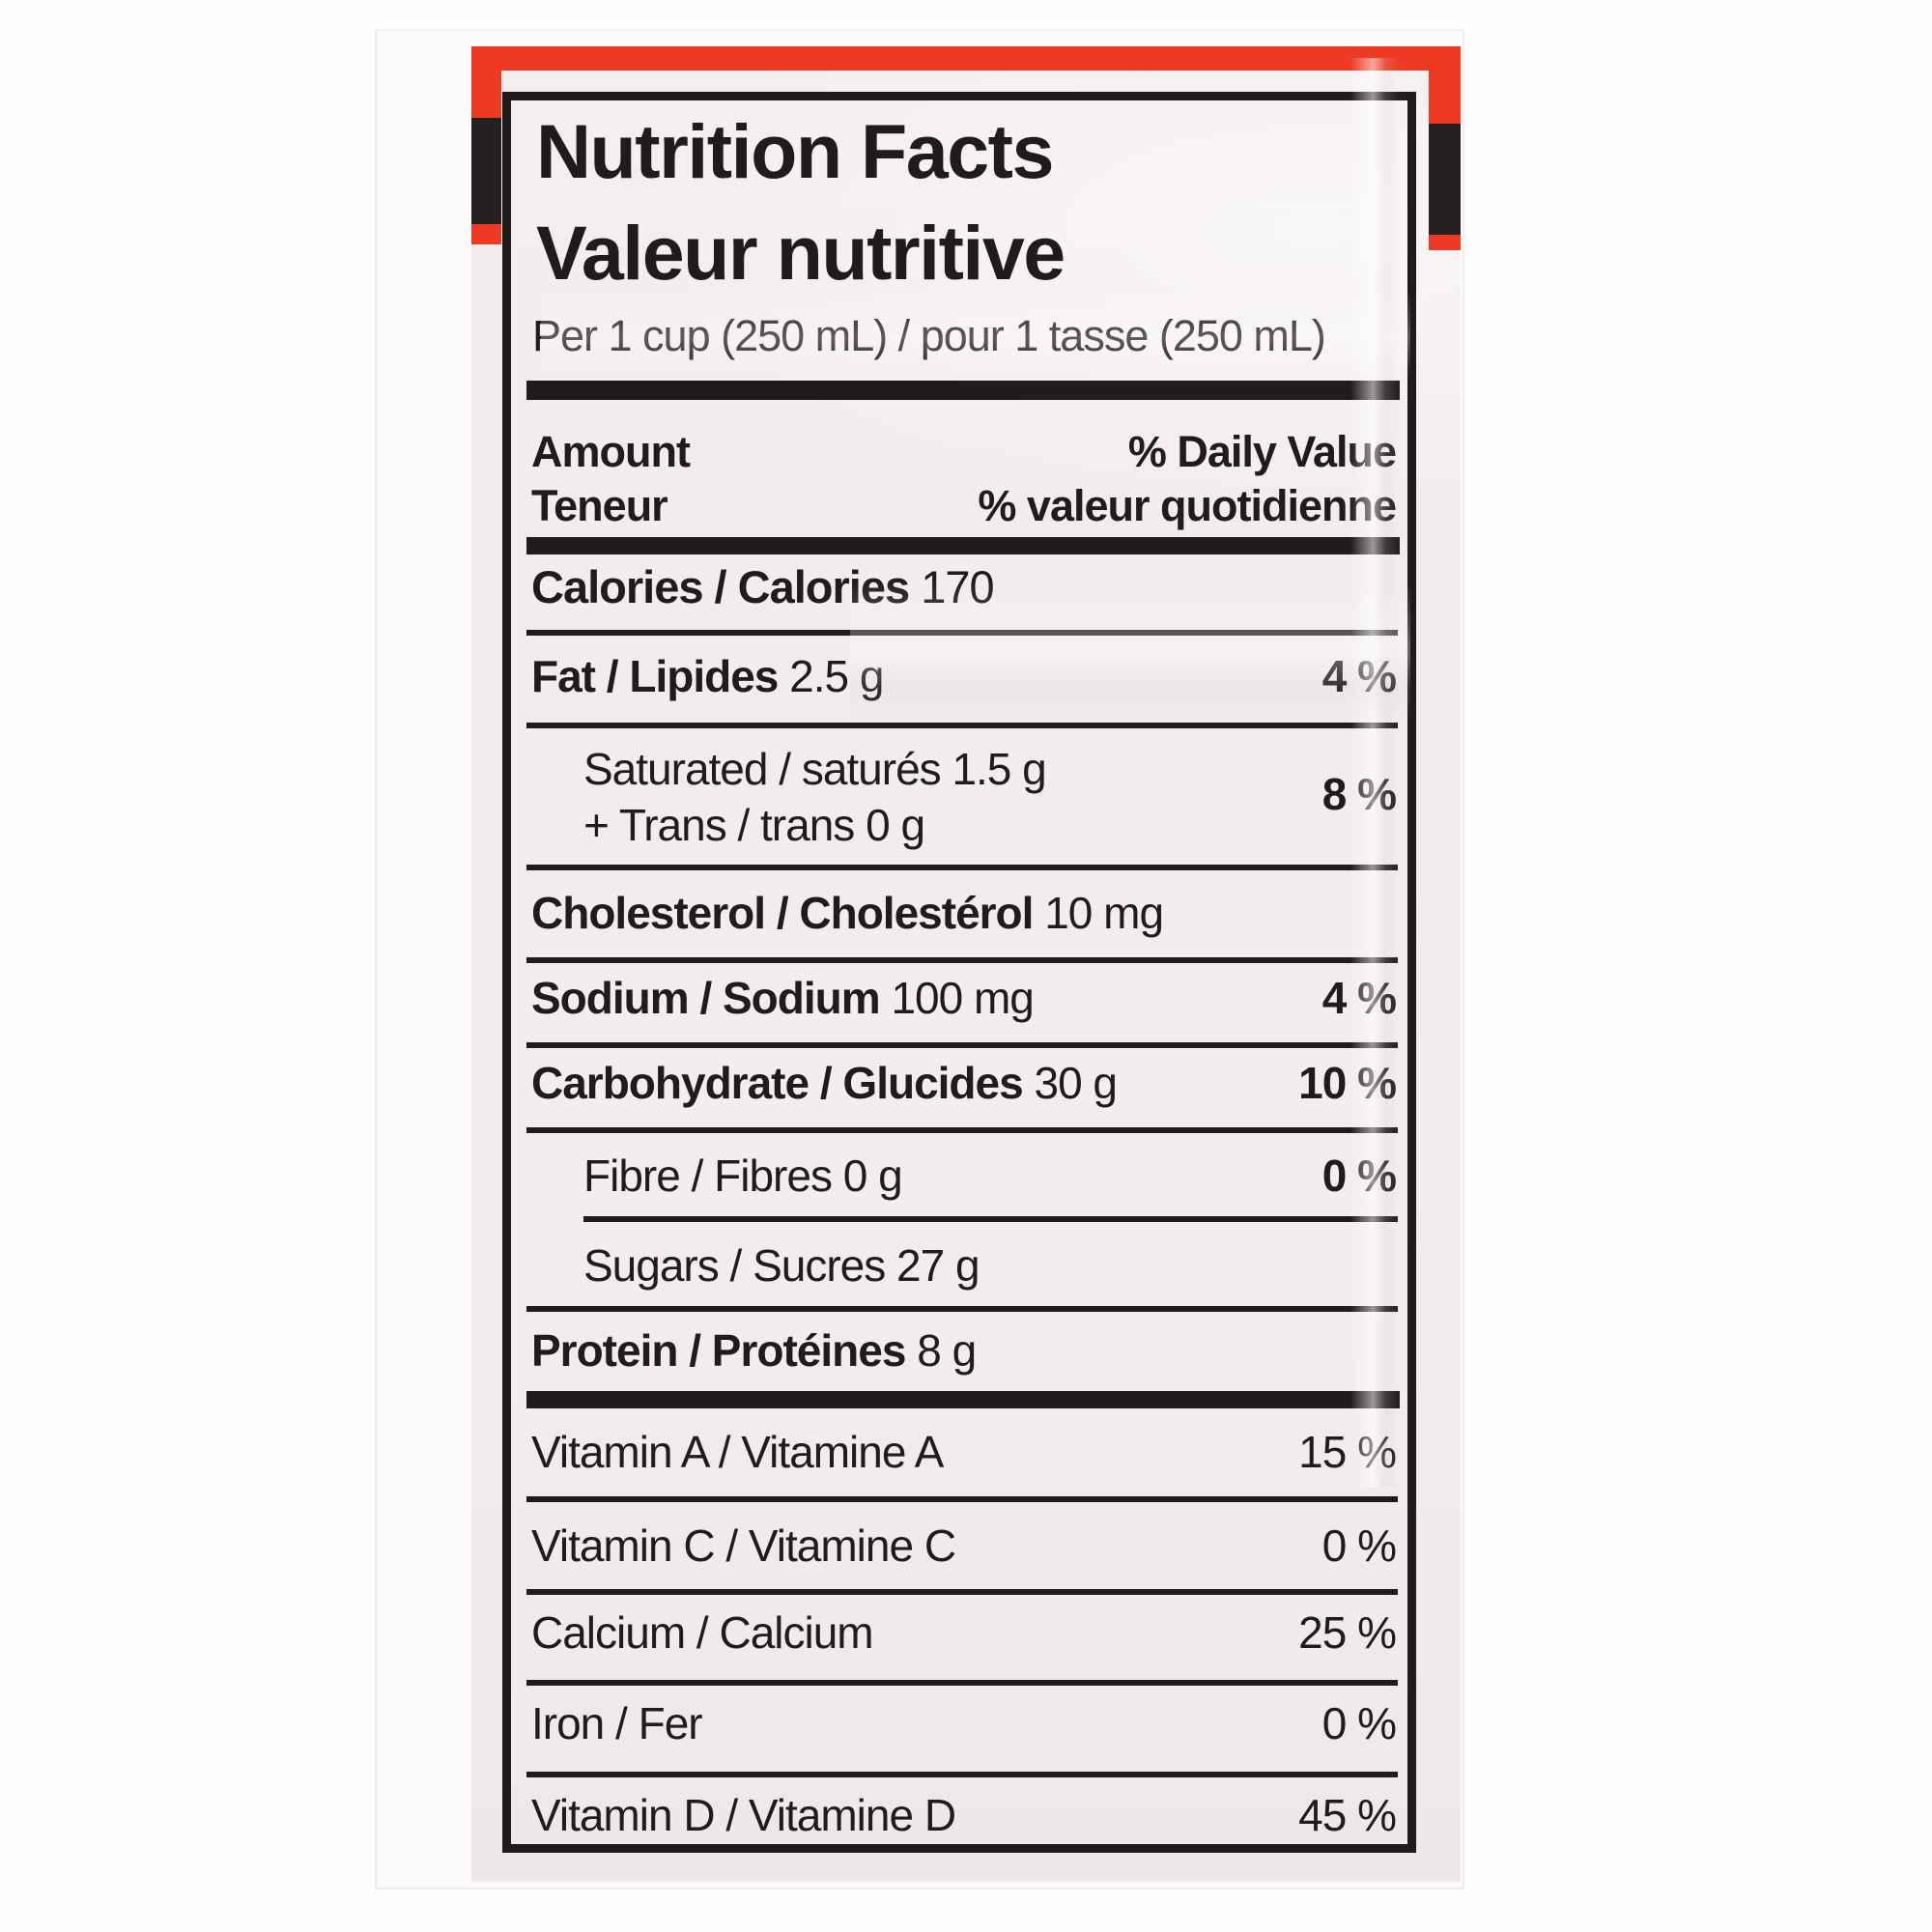  What do you see at coordinates (956, 998) in the screenshot?
I see `sodium-value: 100 mg` at bounding box center [956, 998].